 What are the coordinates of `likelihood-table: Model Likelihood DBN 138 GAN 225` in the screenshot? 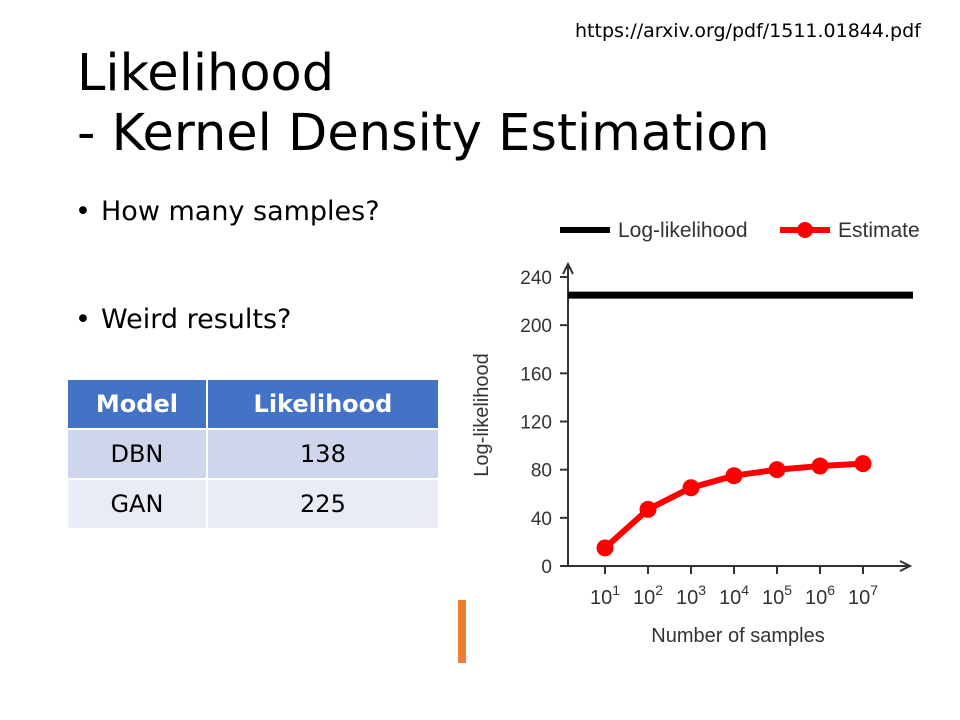 It's located at (253, 454).